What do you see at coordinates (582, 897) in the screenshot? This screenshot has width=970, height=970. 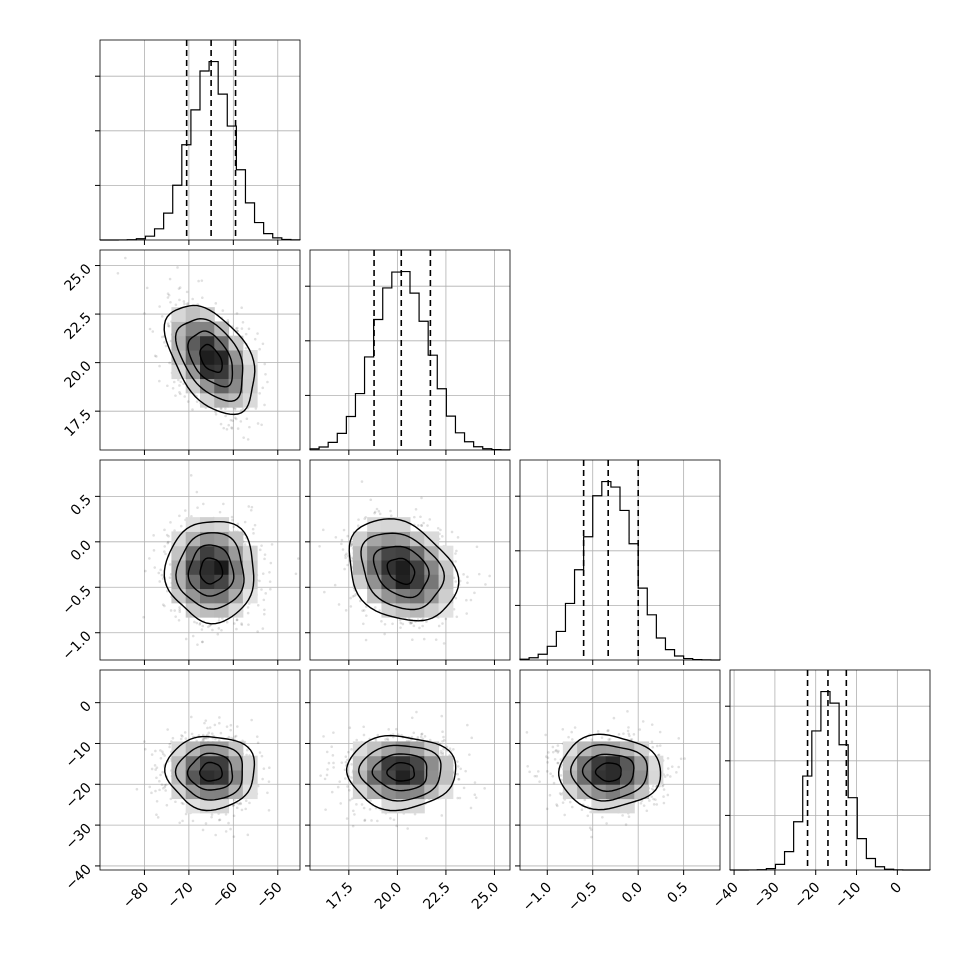 I see `x-tick-label-2-1: −0.5` at bounding box center [582, 897].